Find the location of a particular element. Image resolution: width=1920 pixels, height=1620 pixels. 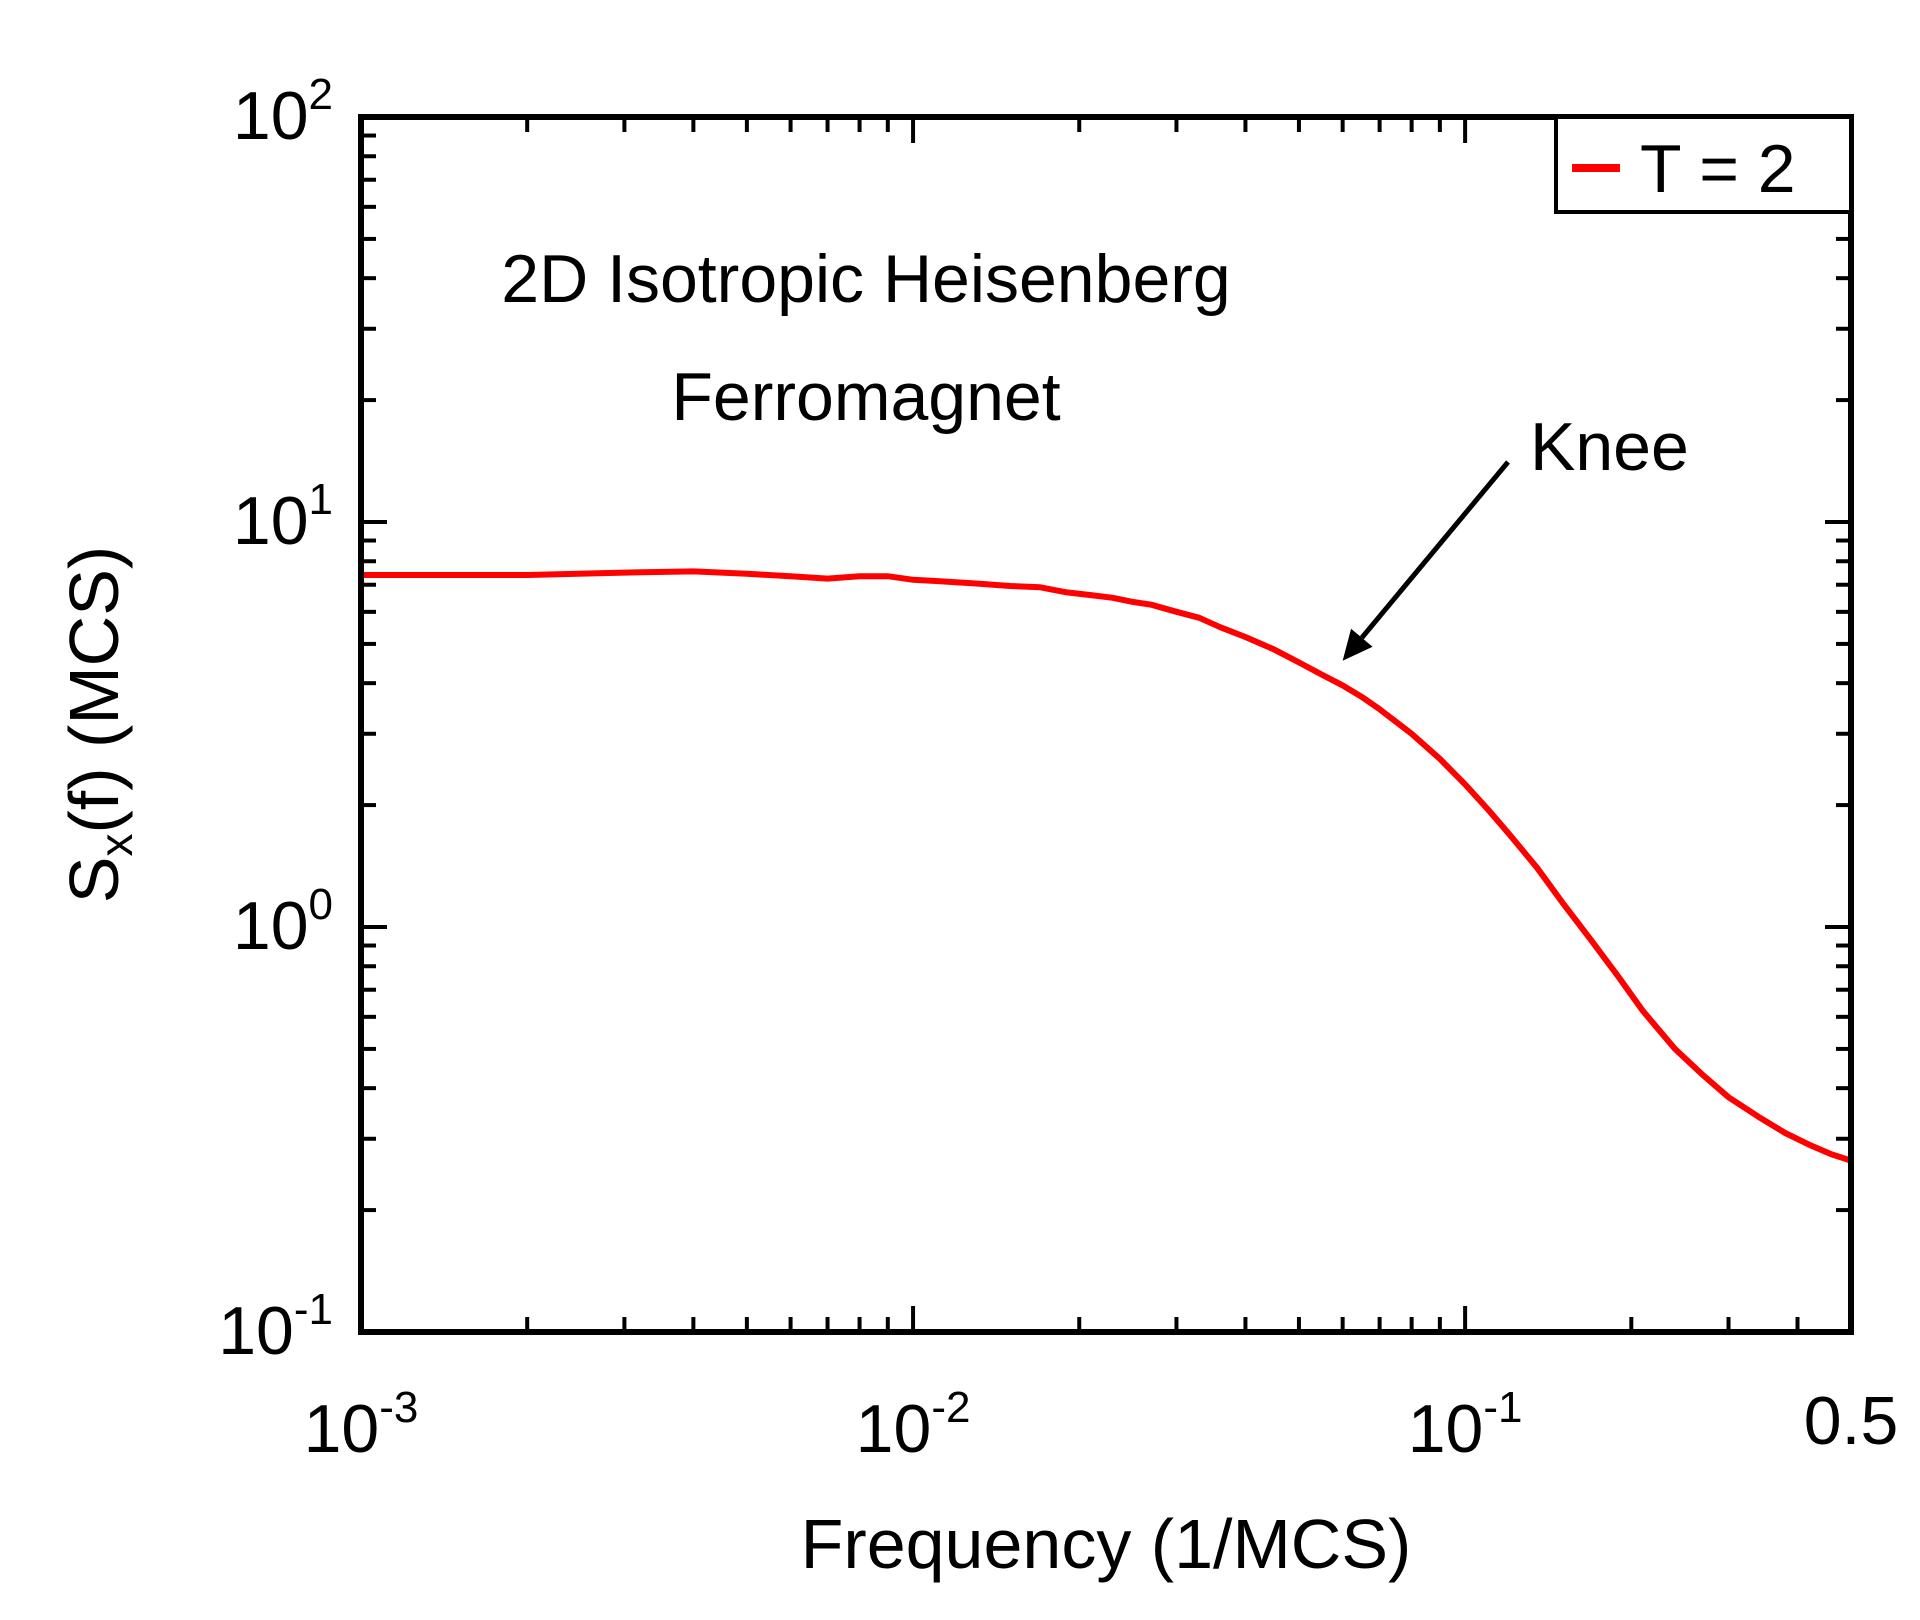

x-tick-label: 0.5 is located at coordinates (1851, 1421).